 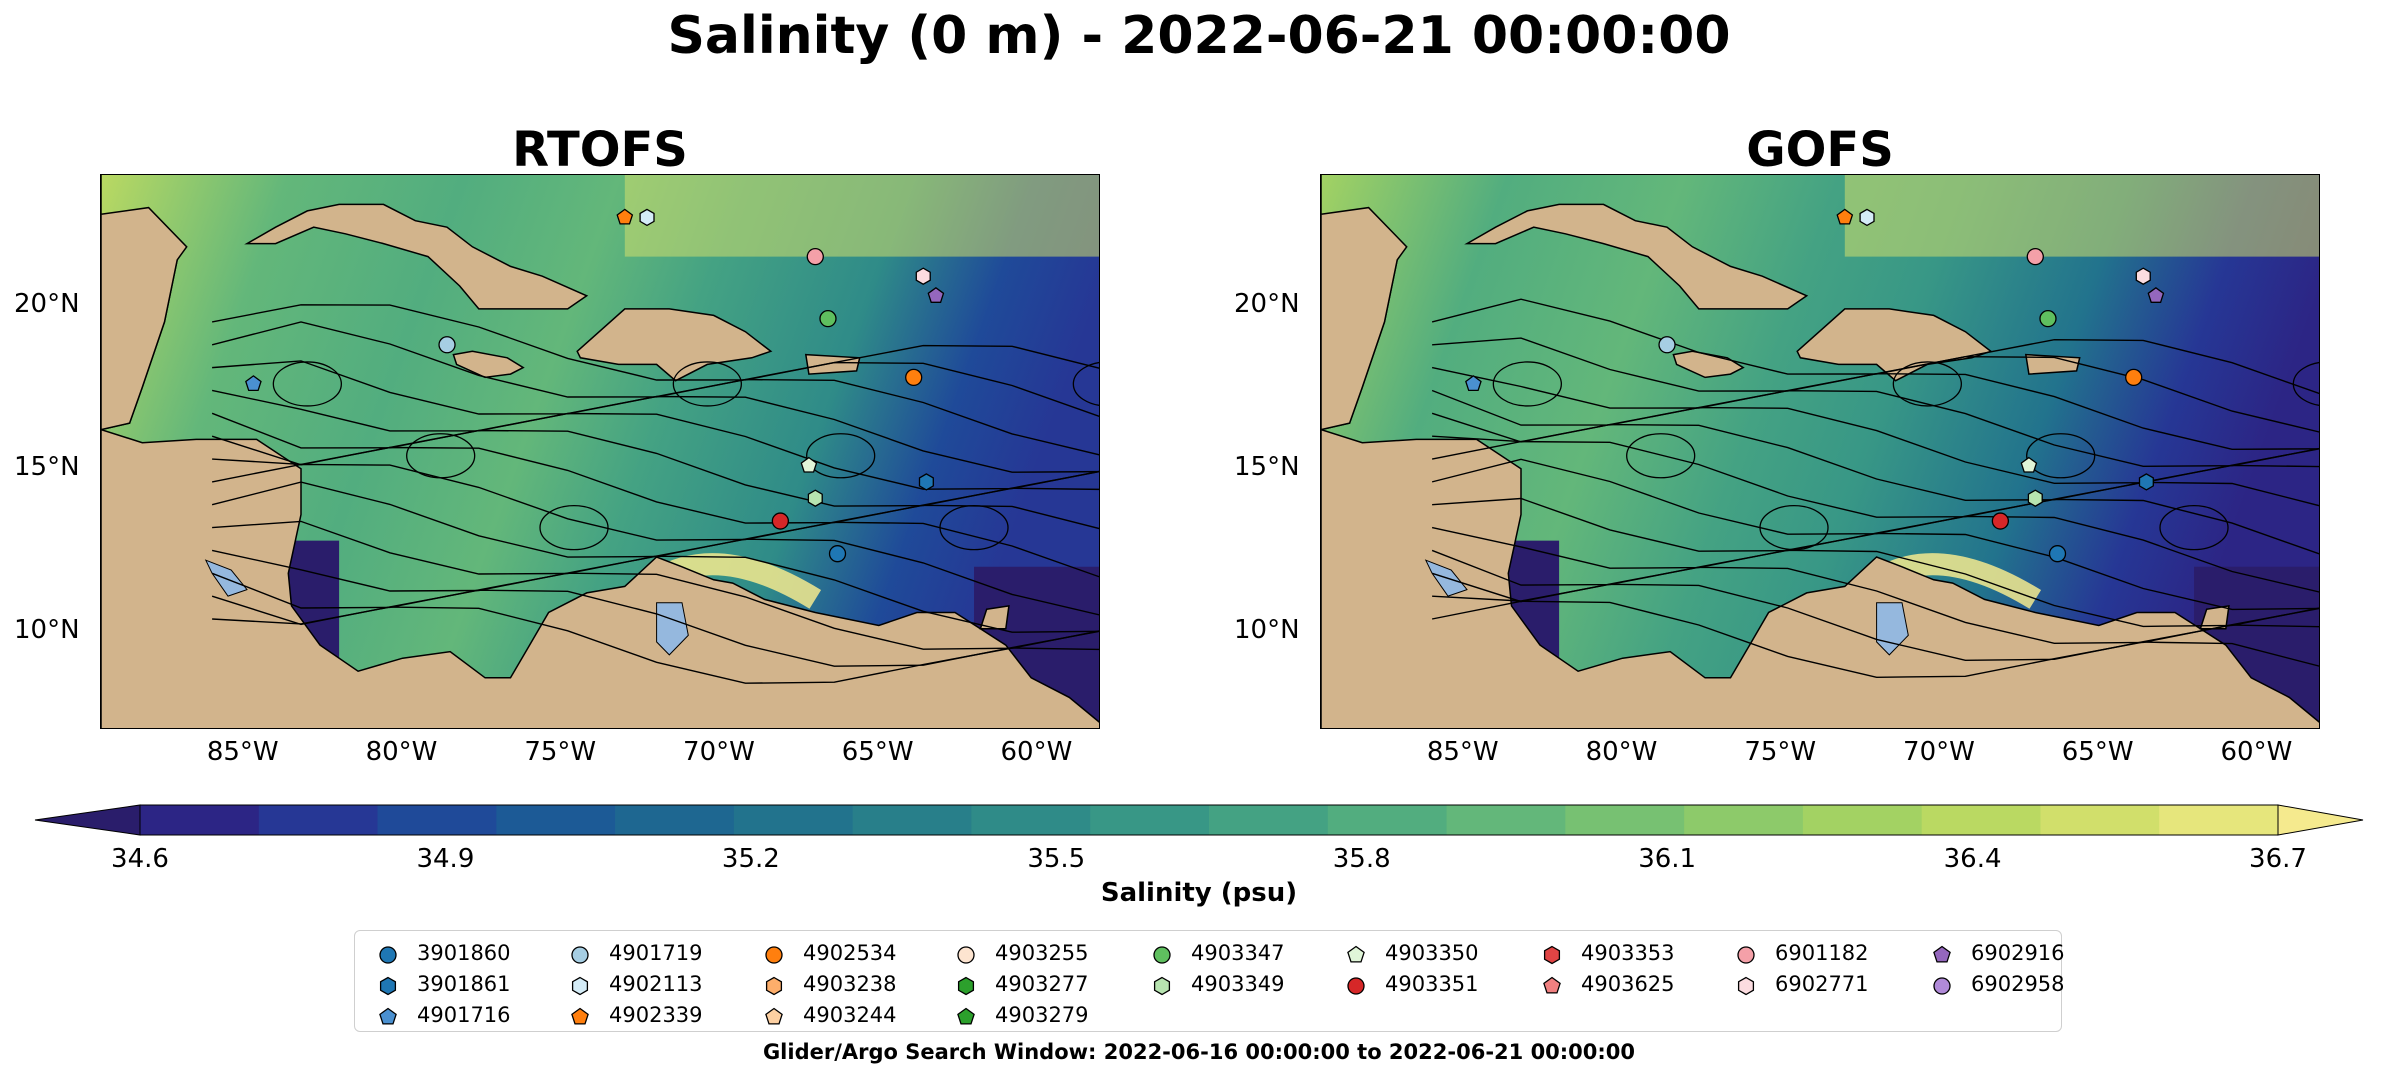 I want to click on legend-label: 4903279, so click(x=1042, y=1015).